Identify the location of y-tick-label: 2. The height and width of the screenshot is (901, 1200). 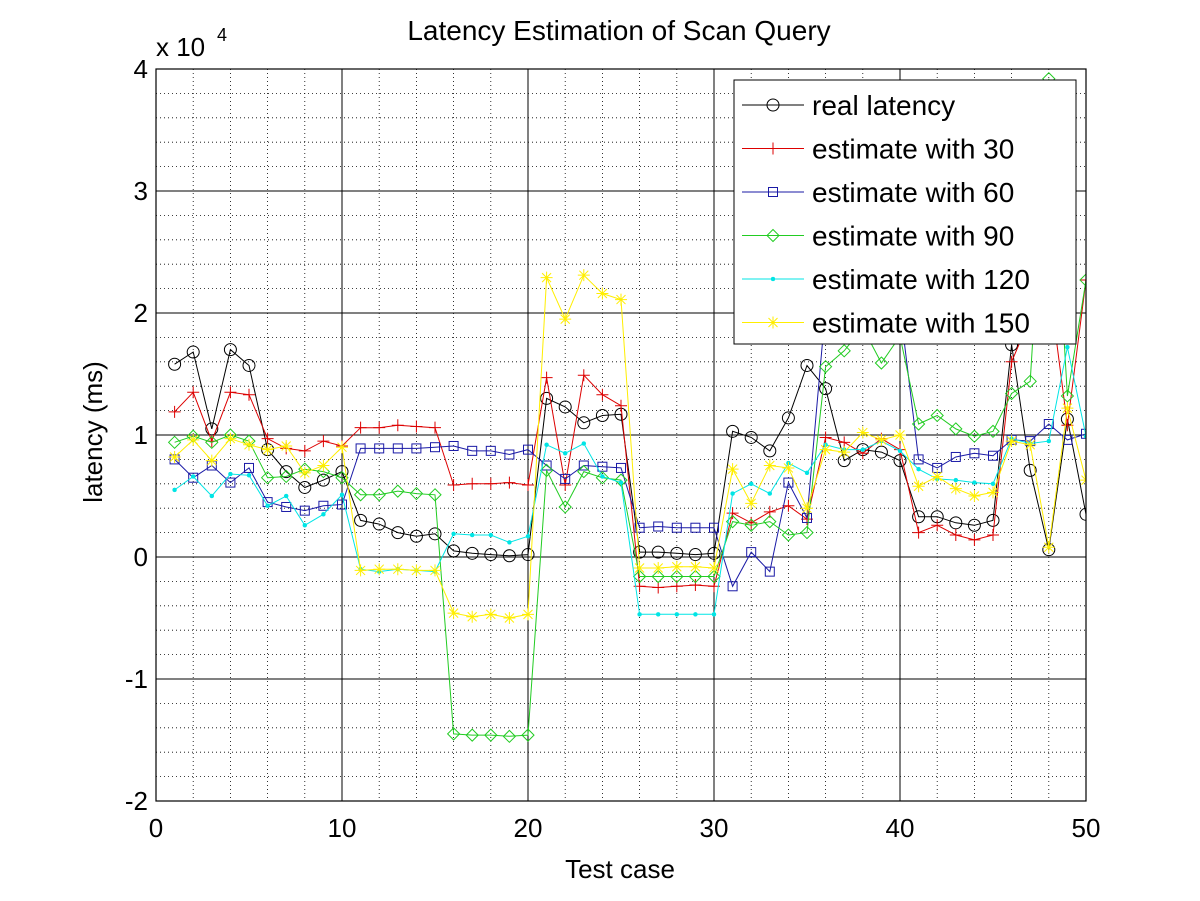
(141, 313).